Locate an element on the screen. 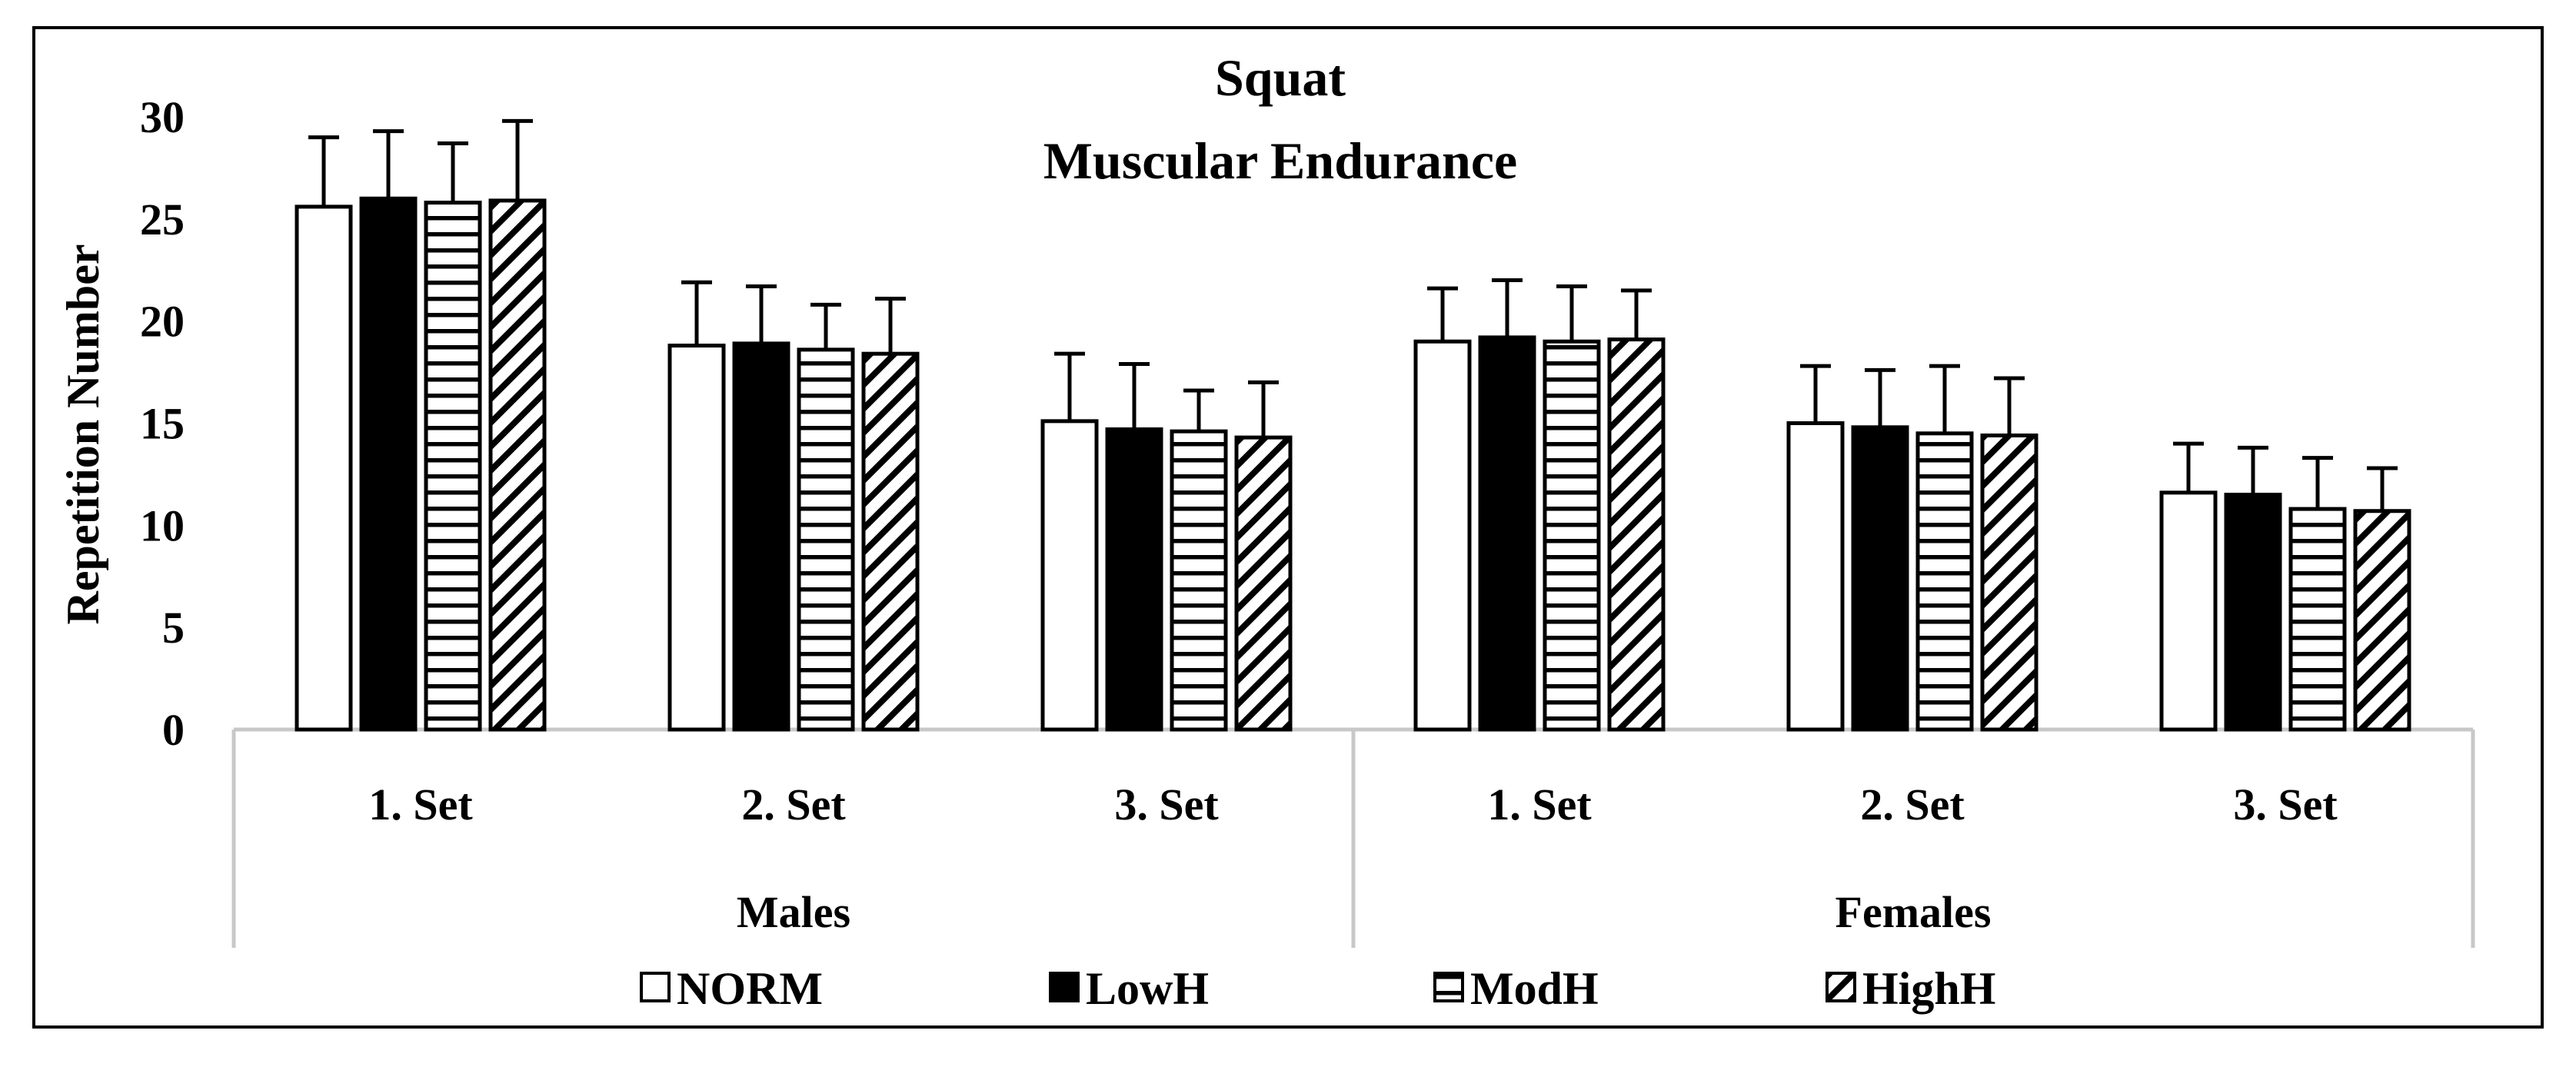 This screenshot has height=1067, width=2576. legend-item-highh: HighH is located at coordinates (1910, 988).